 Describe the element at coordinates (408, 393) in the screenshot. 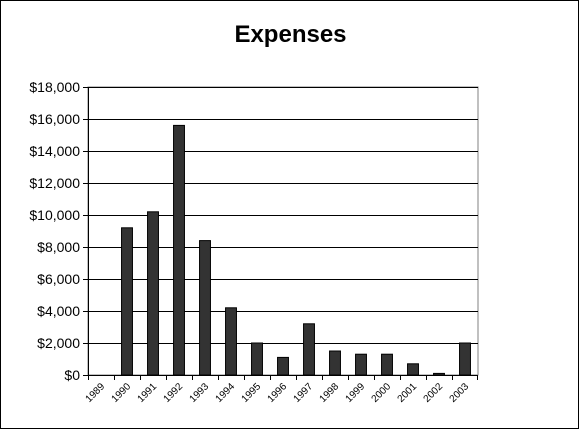

I see `x-tick-label: 2001` at that location.